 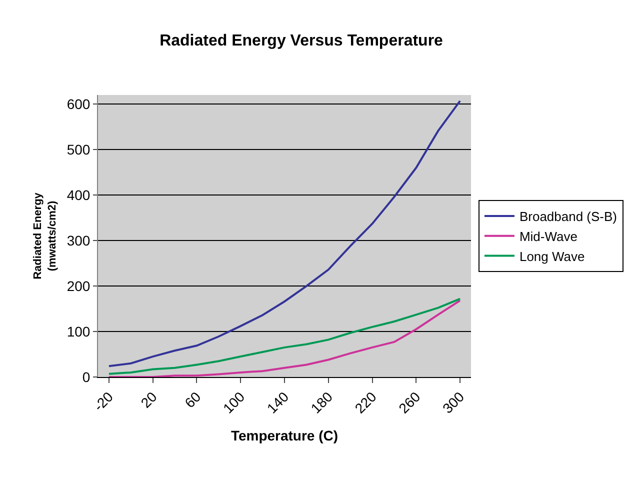 What do you see at coordinates (103, 401) in the screenshot?
I see `x-tick-label: -20` at bounding box center [103, 401].